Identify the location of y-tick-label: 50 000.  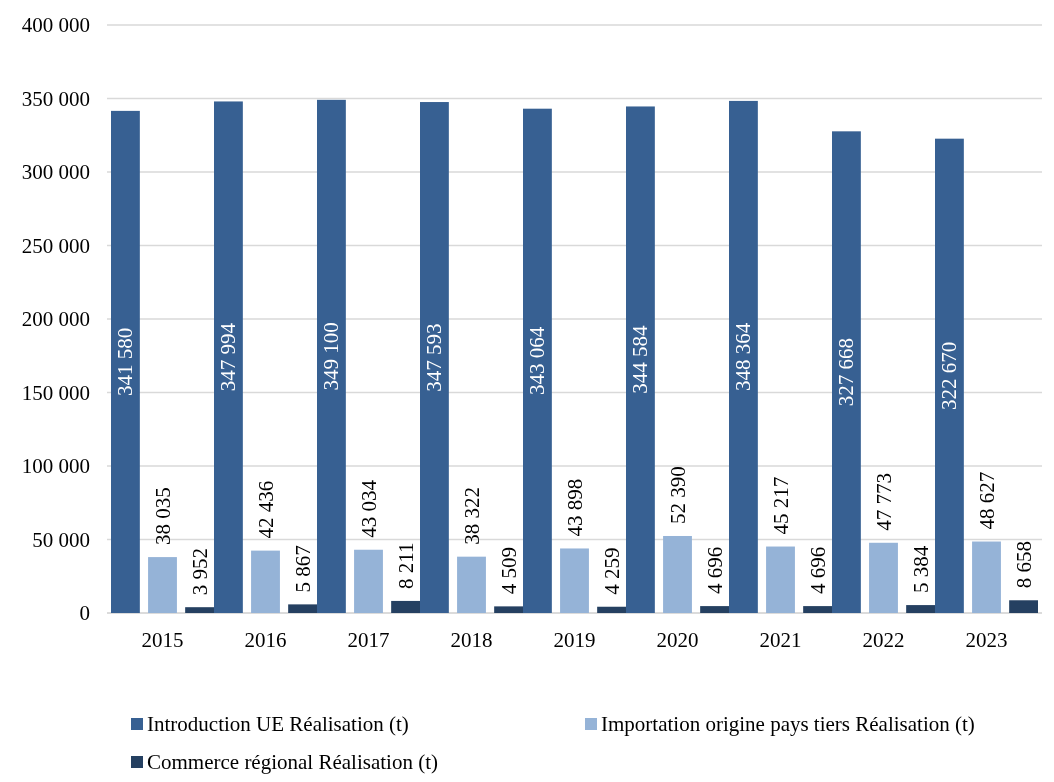
(61, 539).